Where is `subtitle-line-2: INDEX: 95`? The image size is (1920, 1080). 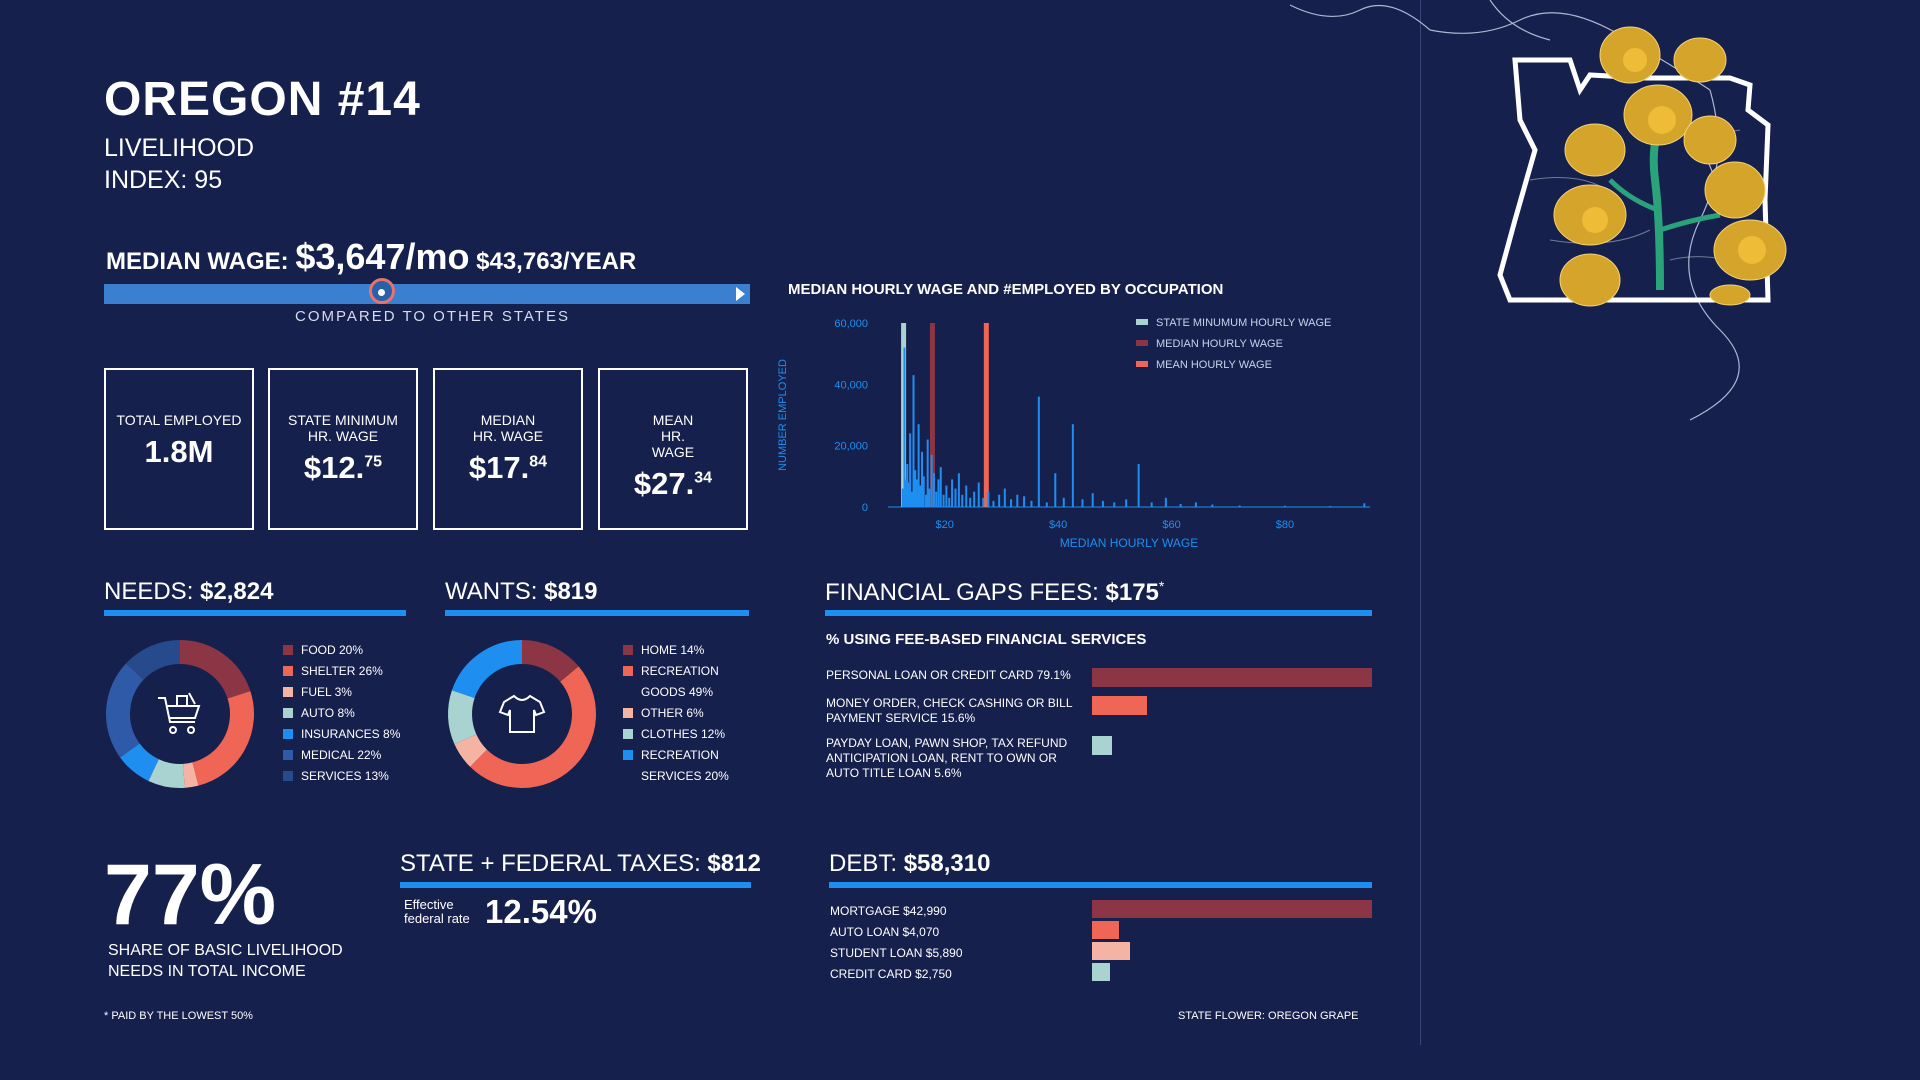
subtitle-line-2: INDEX: 95 is located at coordinates (163, 180).